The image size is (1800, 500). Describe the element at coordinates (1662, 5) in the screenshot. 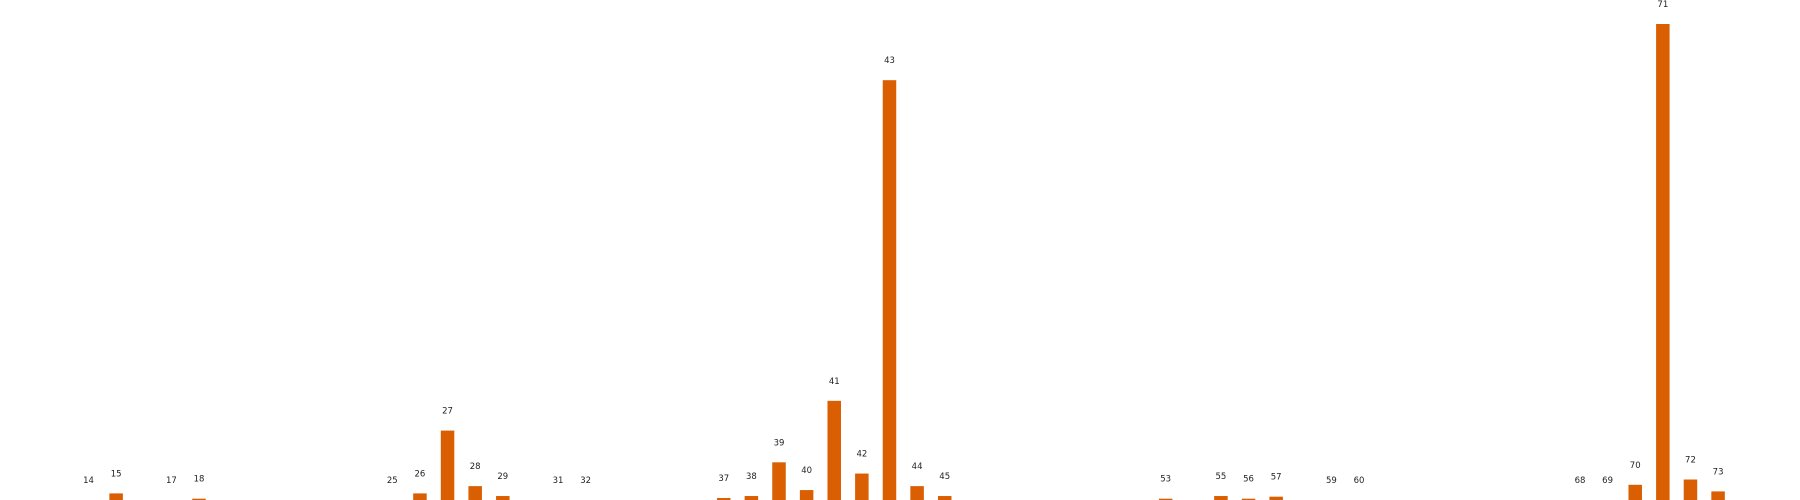

I see `bar-label-71: 71` at that location.